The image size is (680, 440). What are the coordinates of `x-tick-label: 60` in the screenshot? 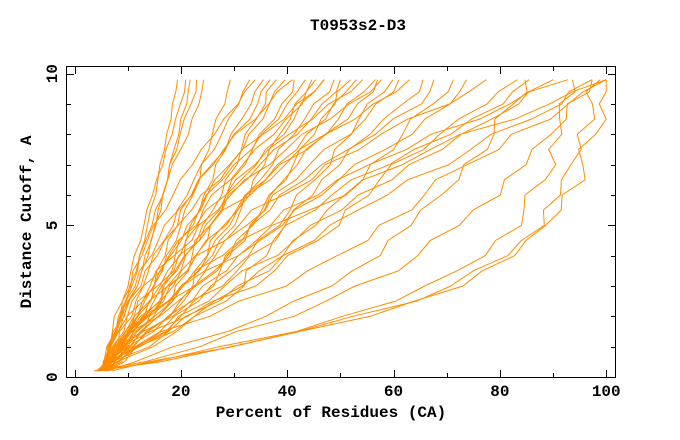 It's located at (393, 392).